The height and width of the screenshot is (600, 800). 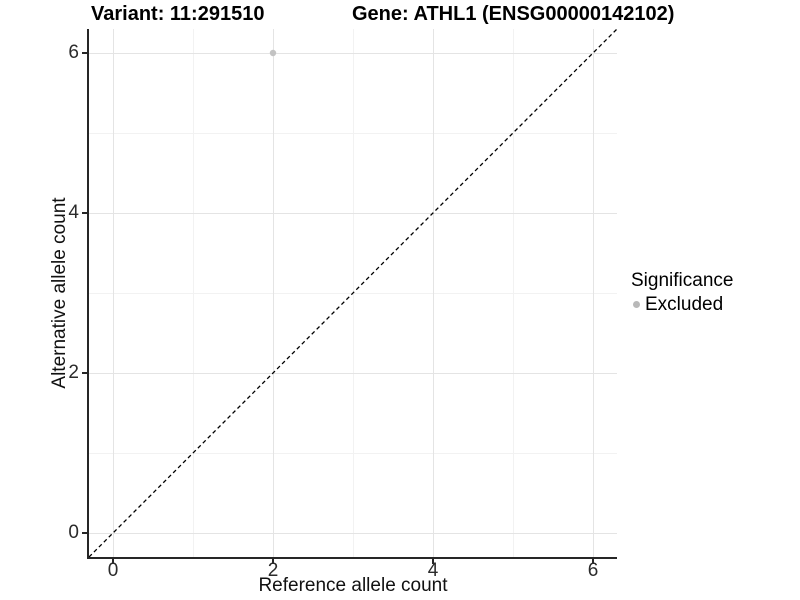 I want to click on legend: Significance Excluded, so click(x=713, y=292).